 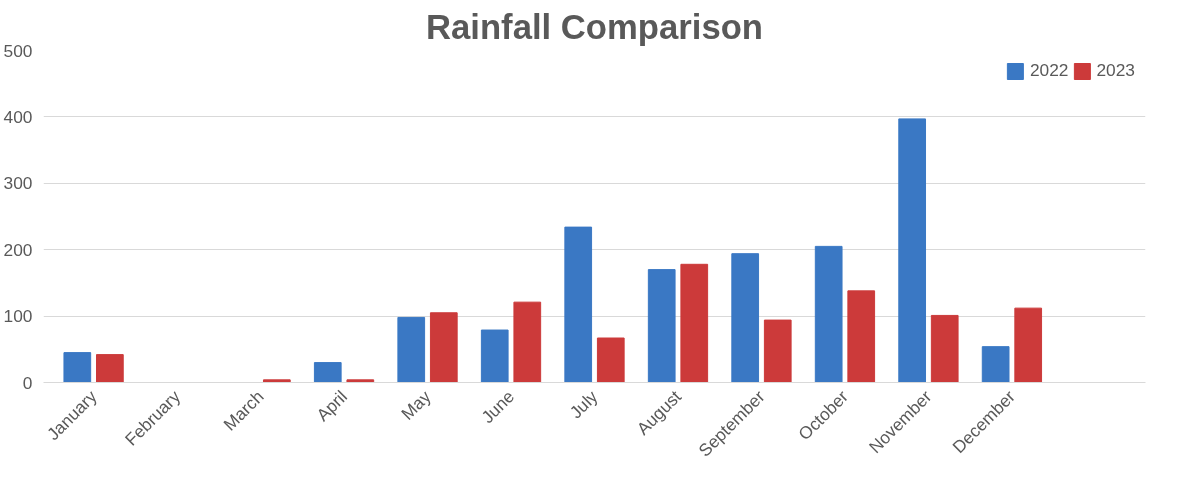 What do you see at coordinates (18, 249) in the screenshot?
I see `y-tick-label: 200` at bounding box center [18, 249].